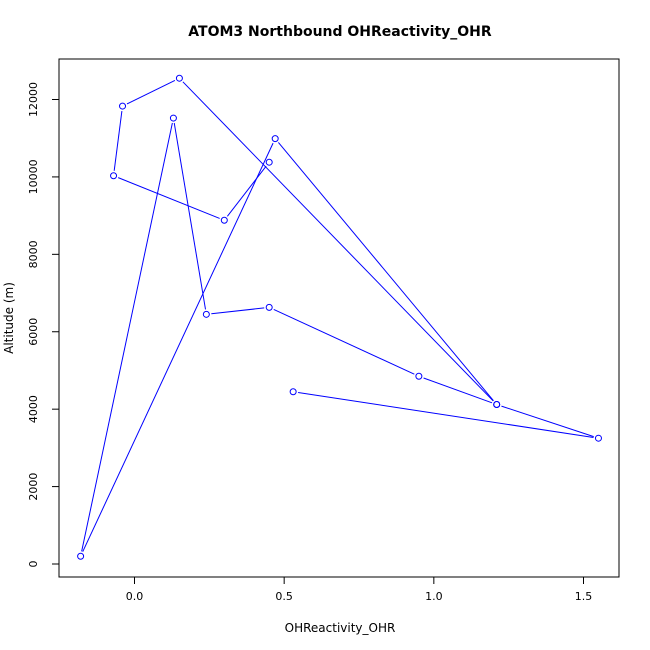  I want to click on y-tick-label: 8000, so click(33, 254).